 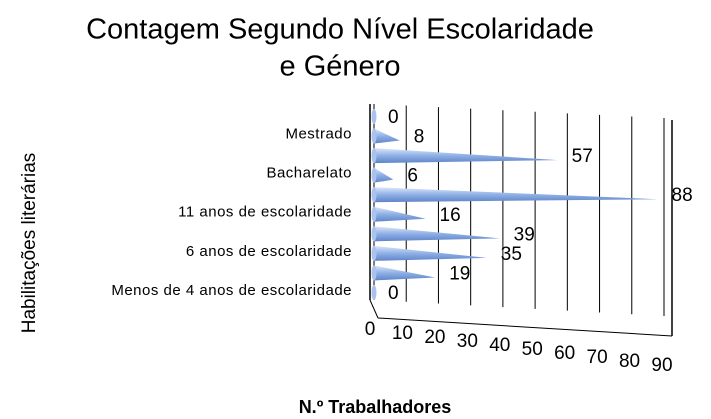 What do you see at coordinates (511, 254) in the screenshot?
I see `value-label: 35` at bounding box center [511, 254].